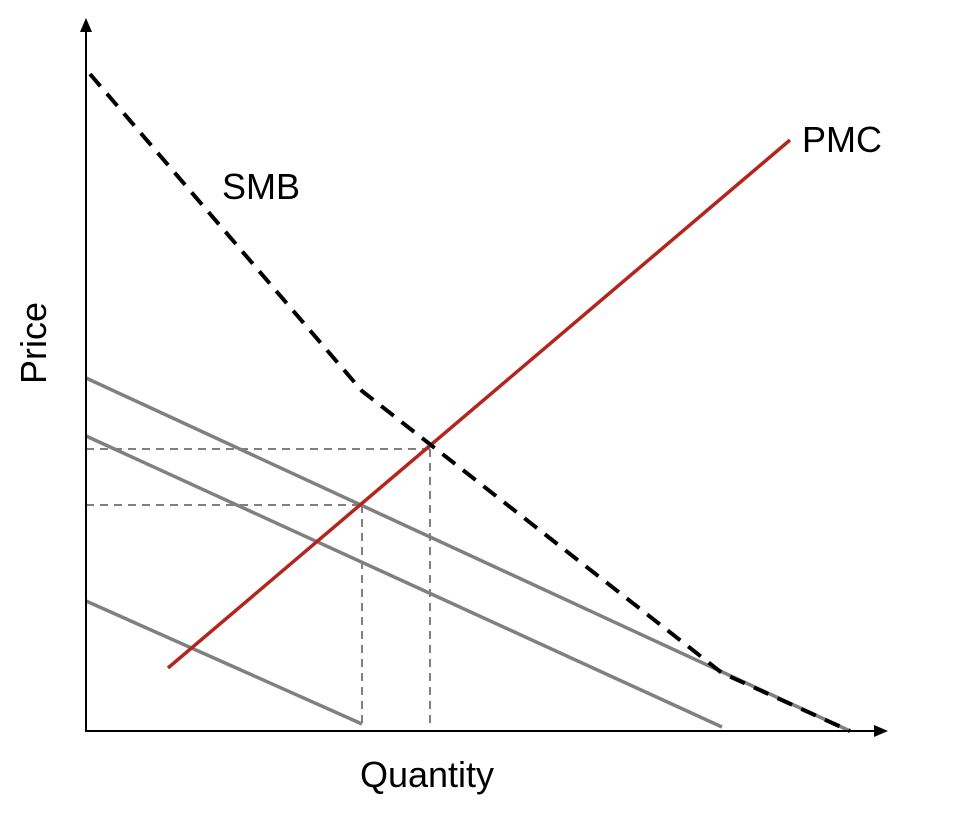  I want to click on y-axis-arrowhead, so click(86, 25).